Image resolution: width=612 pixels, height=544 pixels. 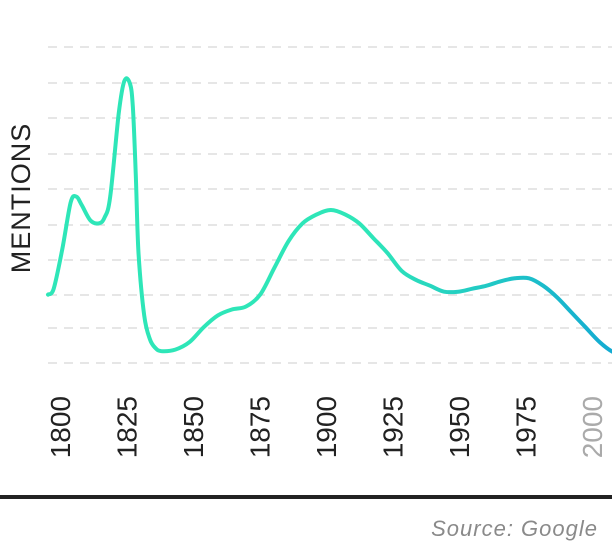 I want to click on x-tick-label: 1800, so click(x=60, y=427).